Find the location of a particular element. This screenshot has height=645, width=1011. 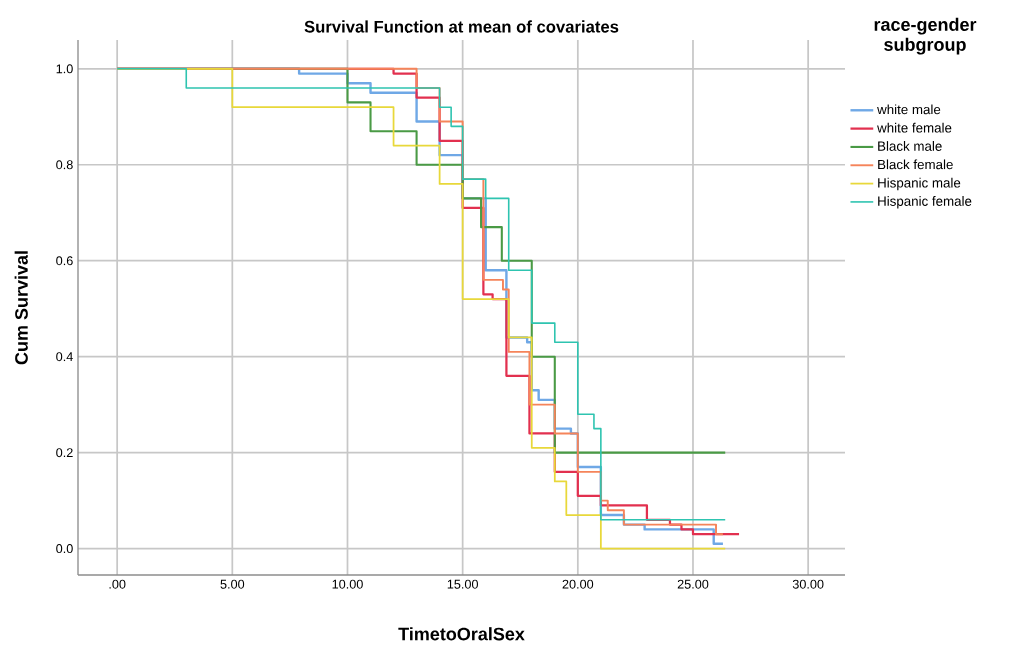

x-tick-label: 15.00 is located at coordinates (462, 584).